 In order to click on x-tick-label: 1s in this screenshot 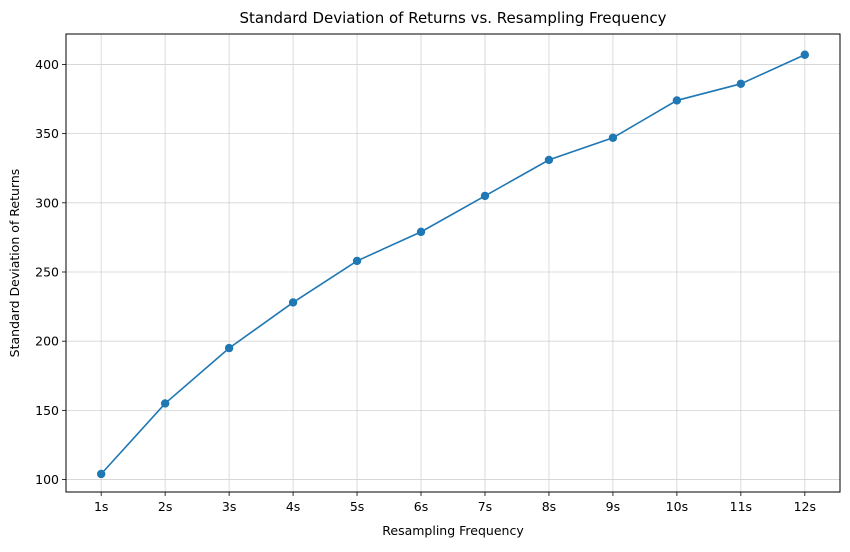, I will do `click(101, 506)`.